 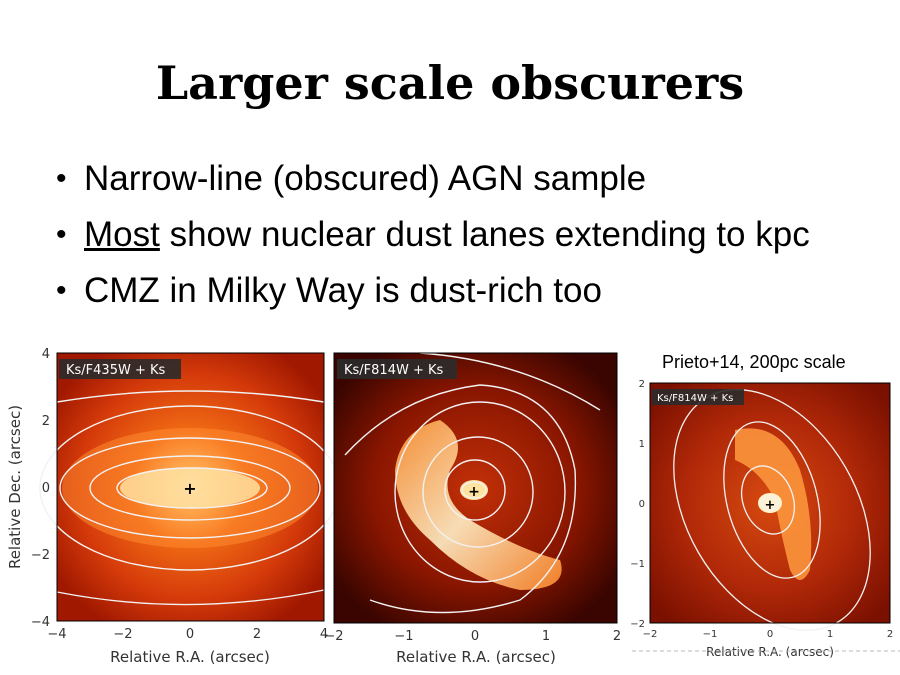 I want to click on slide-title: Larger scale obscurers, so click(x=450, y=83).